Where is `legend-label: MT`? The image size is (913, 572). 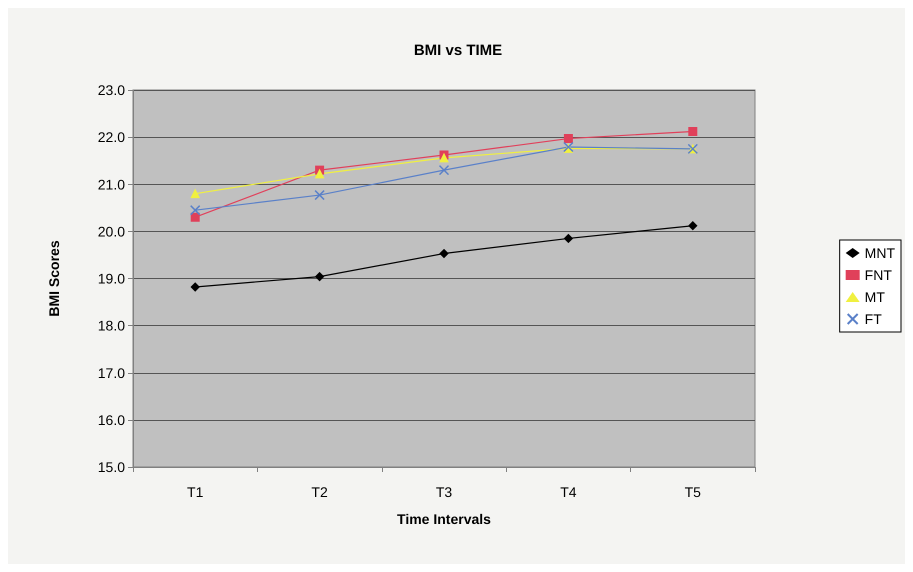 legend-label: MT is located at coordinates (875, 297).